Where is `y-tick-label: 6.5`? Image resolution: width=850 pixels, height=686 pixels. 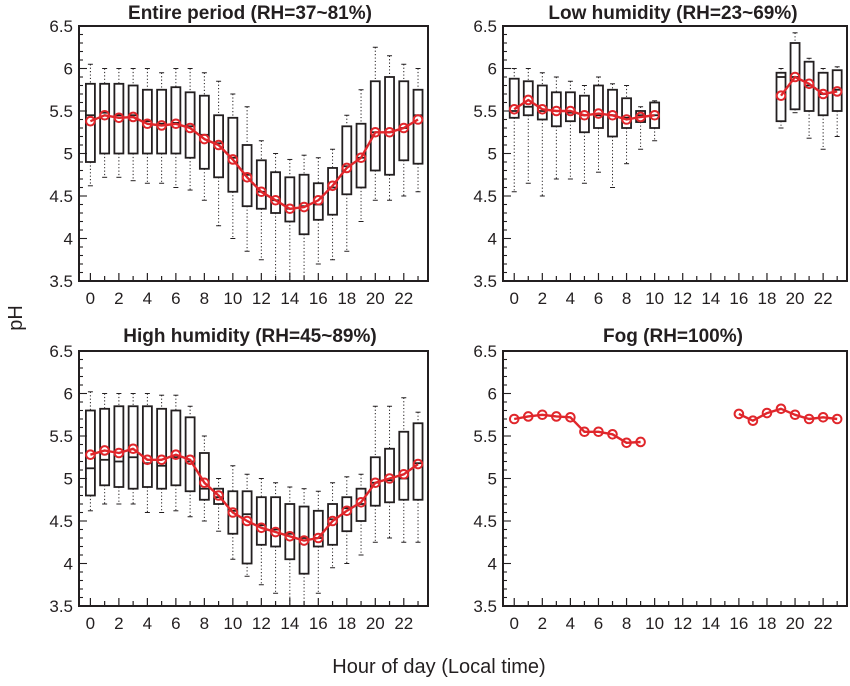 y-tick-label: 6.5 is located at coordinates (485, 26).